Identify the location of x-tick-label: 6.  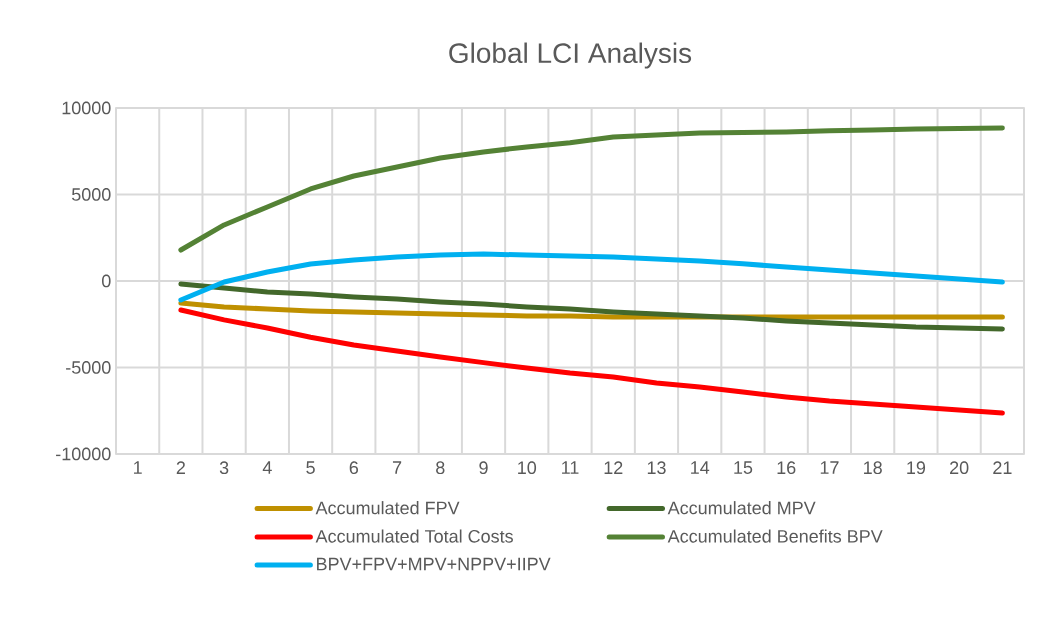
(354, 468).